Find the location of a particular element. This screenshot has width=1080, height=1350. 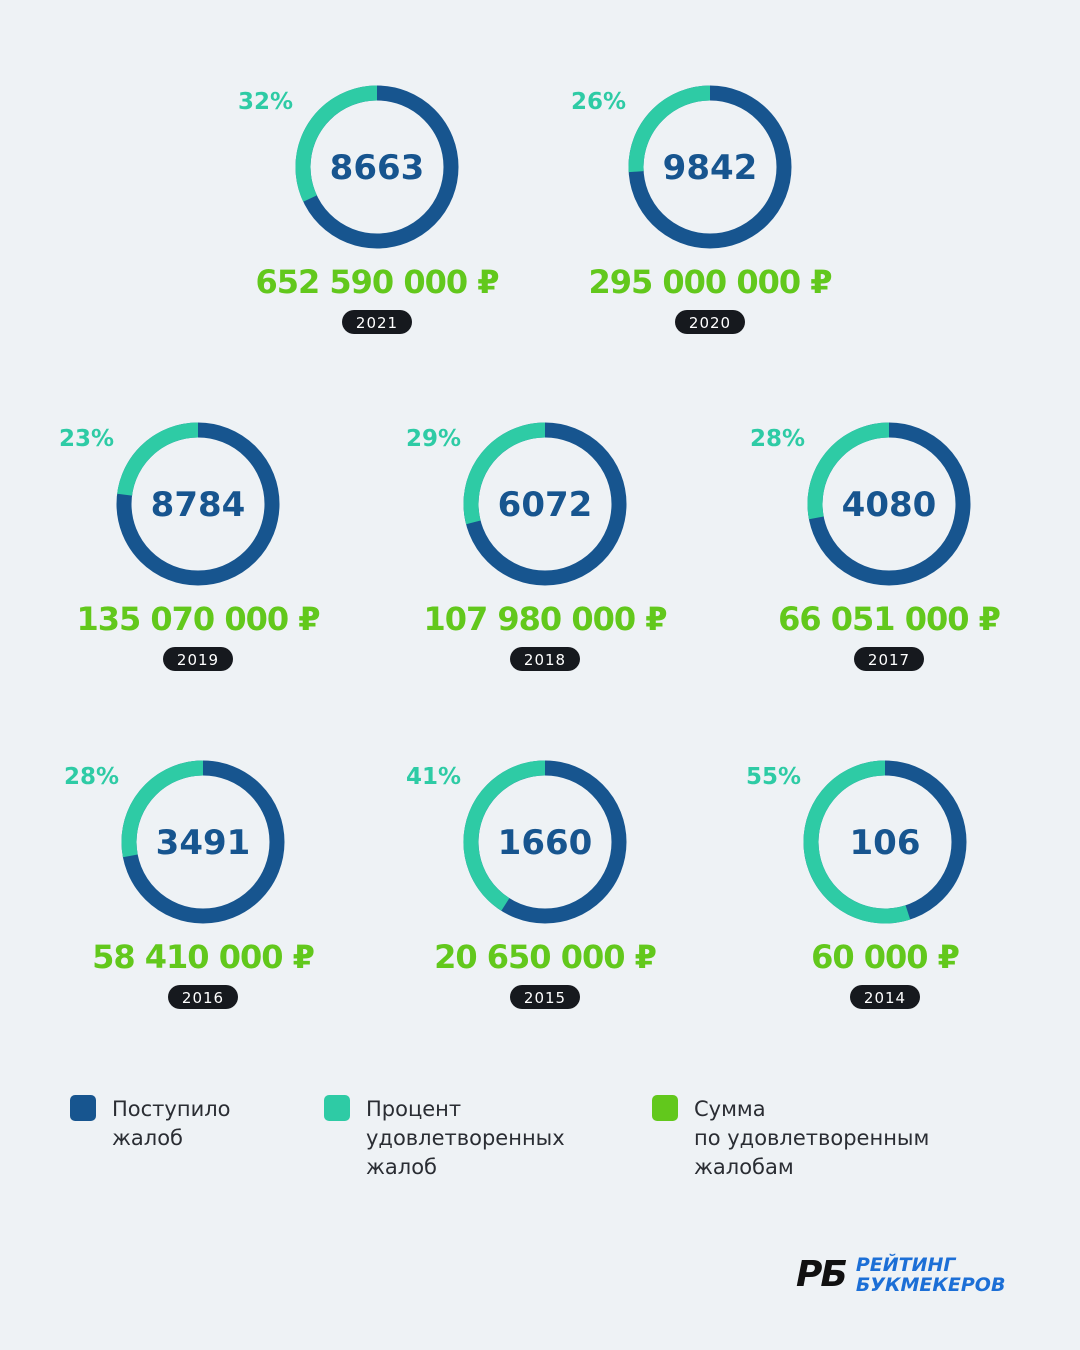

donut-2019: 23% 8784 135 070 000 ₽ 2019 is located at coordinates (190, 546).